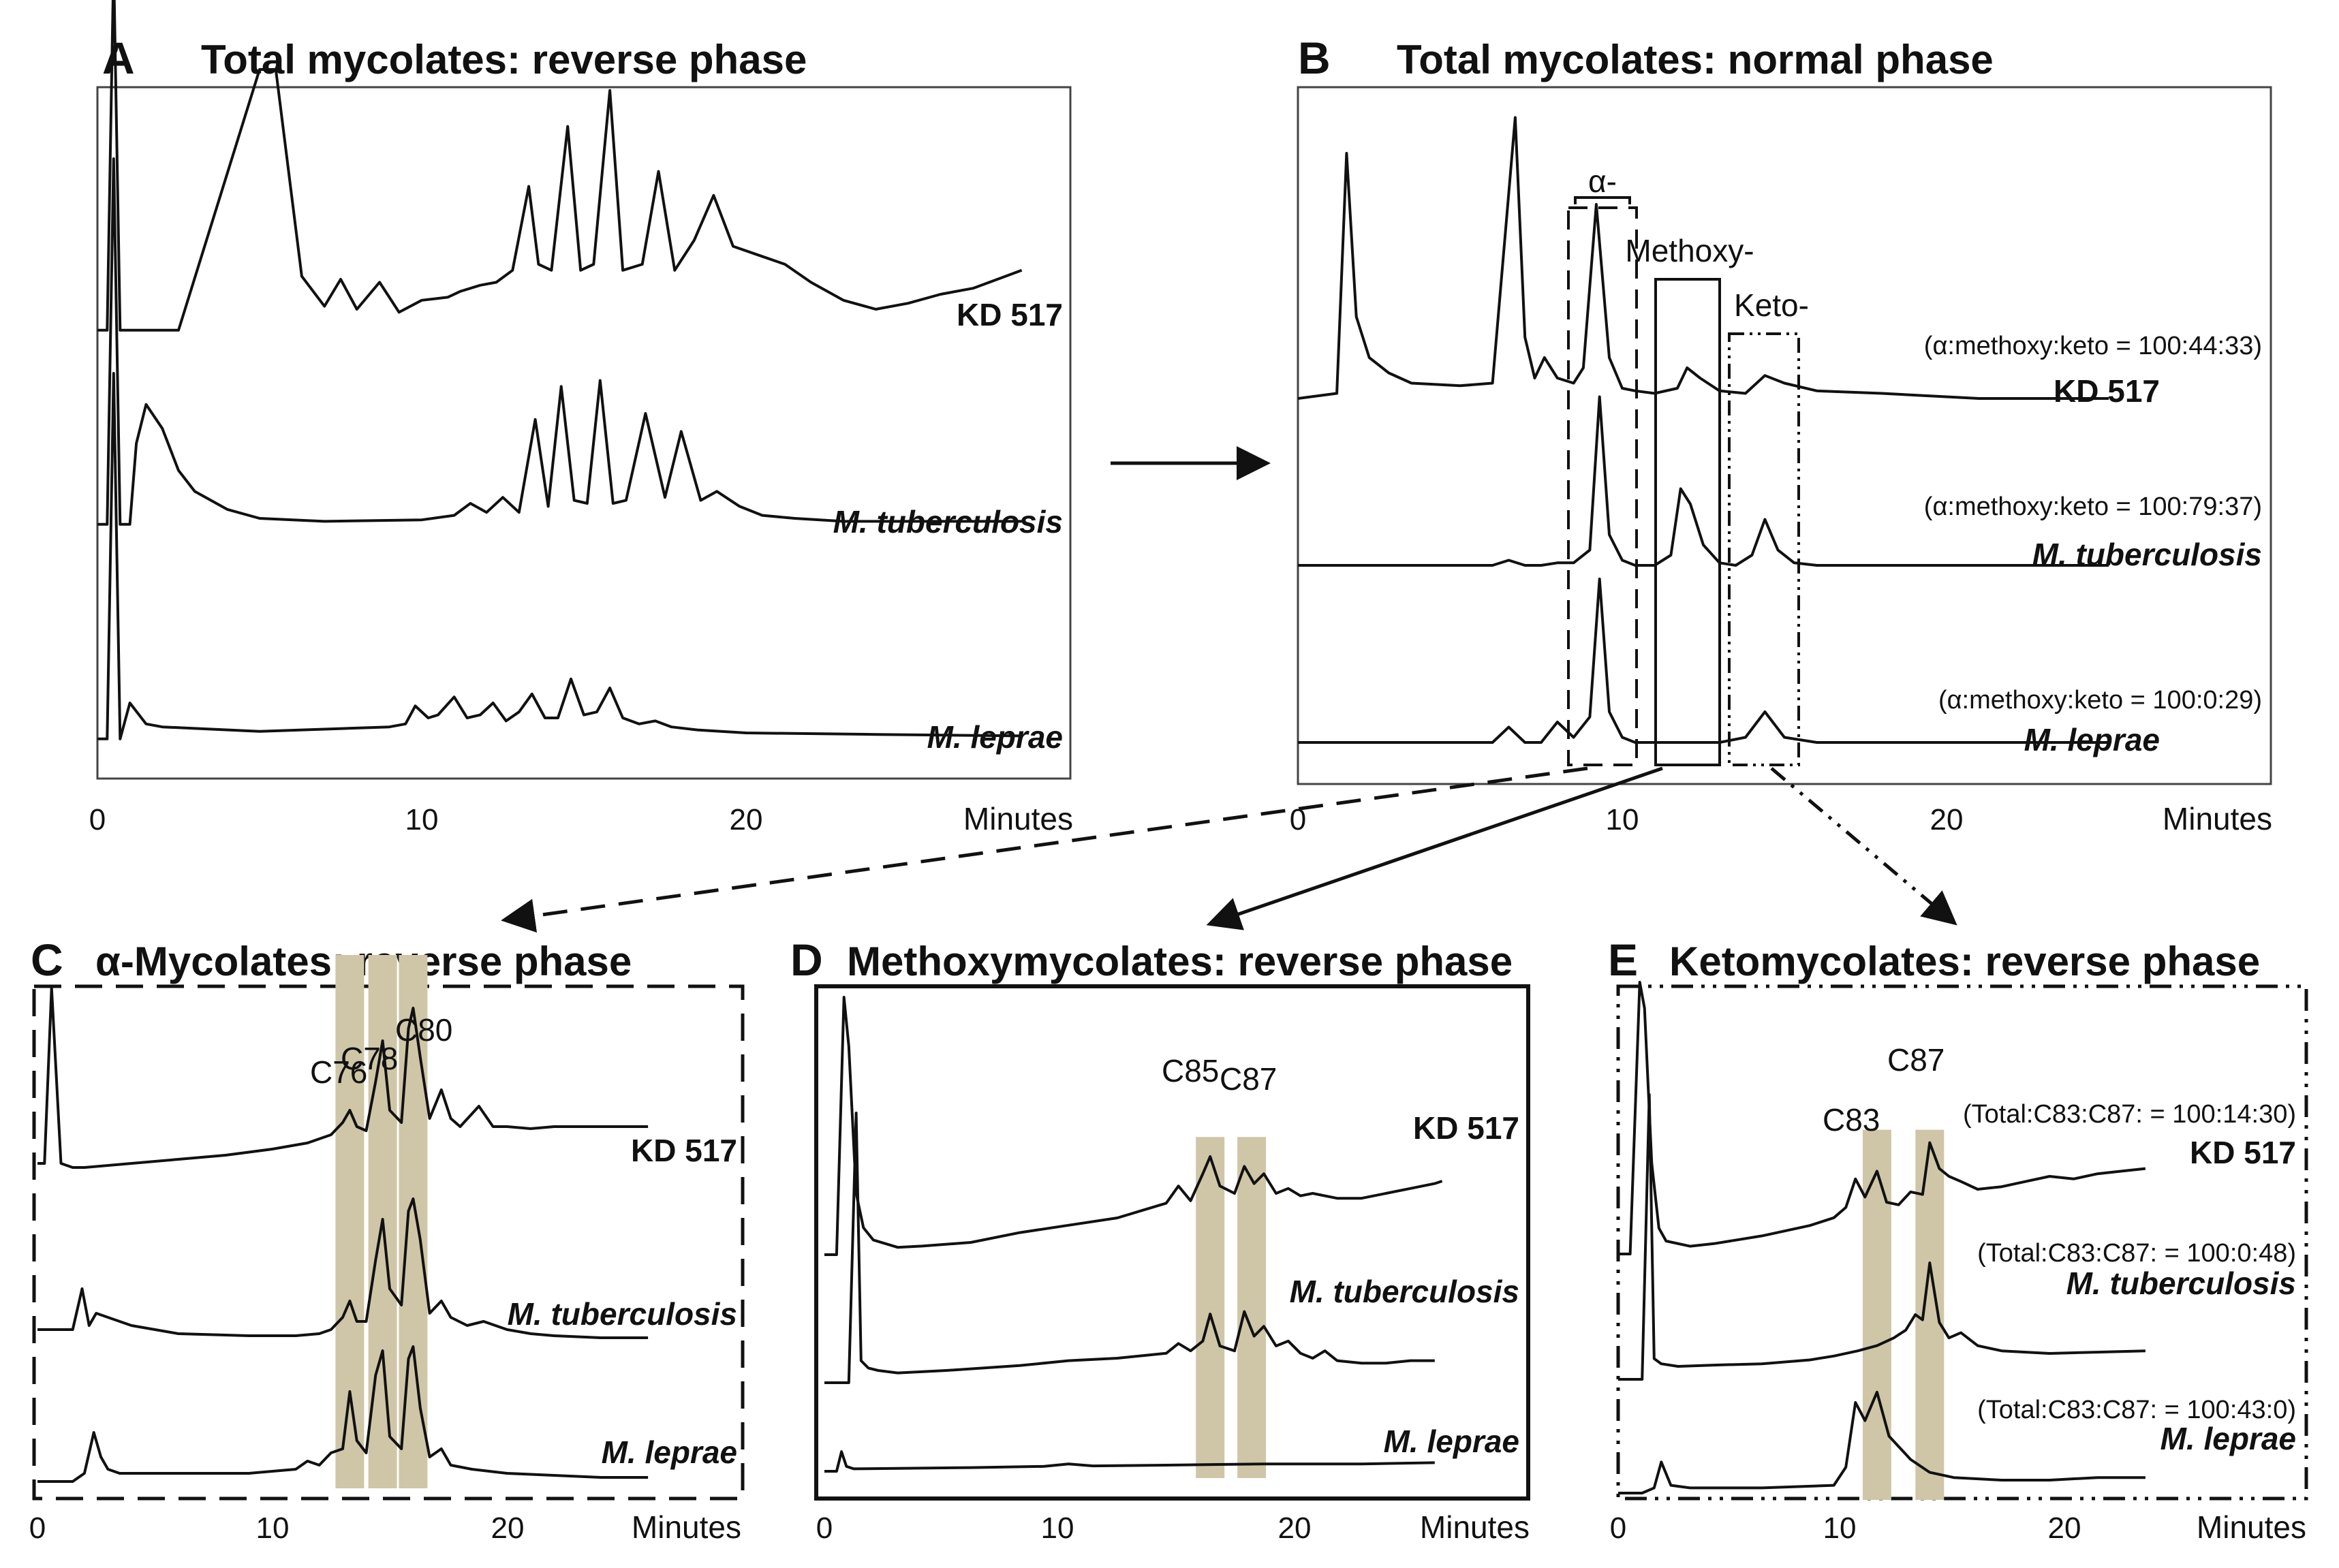 This screenshot has width=2339, height=1568. What do you see at coordinates (2243, 1152) in the screenshot?
I see `panel-e-label-kd517: KD 517` at bounding box center [2243, 1152].